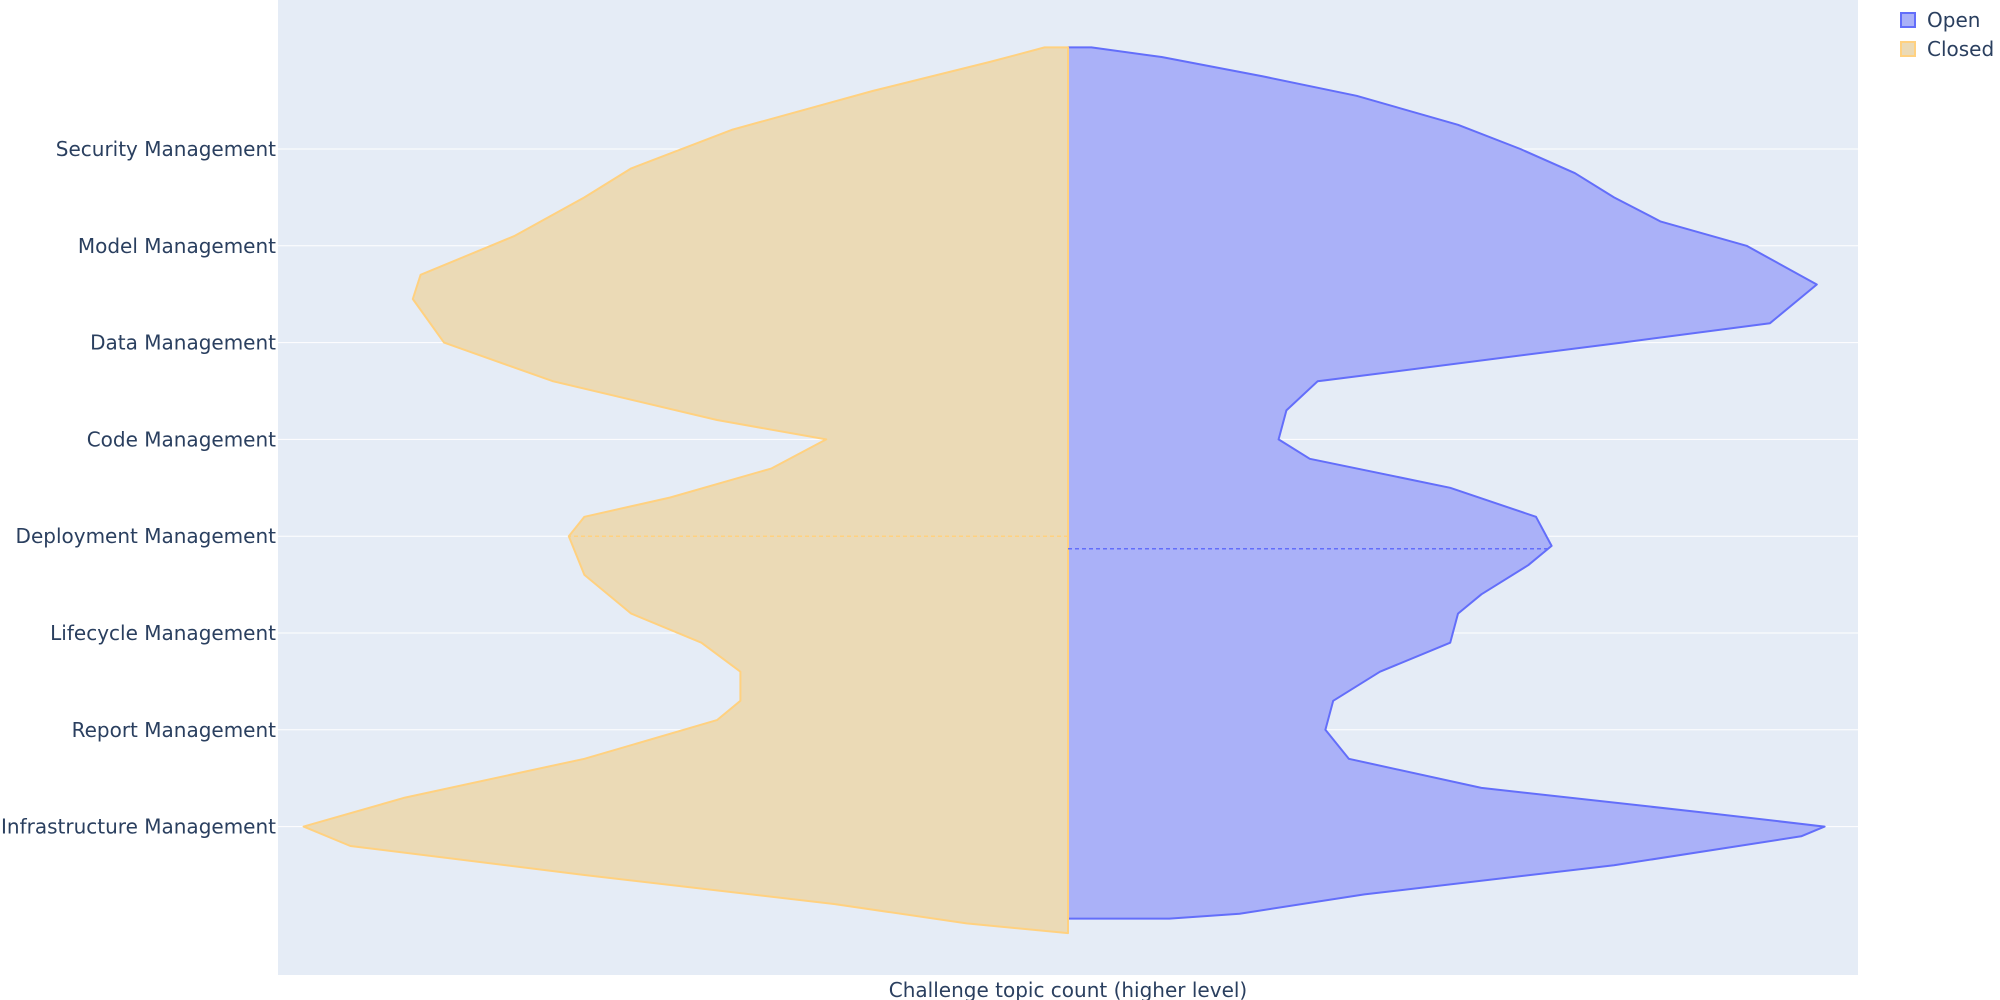  What do you see at coordinates (138, 827) in the screenshot?
I see `y-tick-label: Infrastructure Management` at bounding box center [138, 827].